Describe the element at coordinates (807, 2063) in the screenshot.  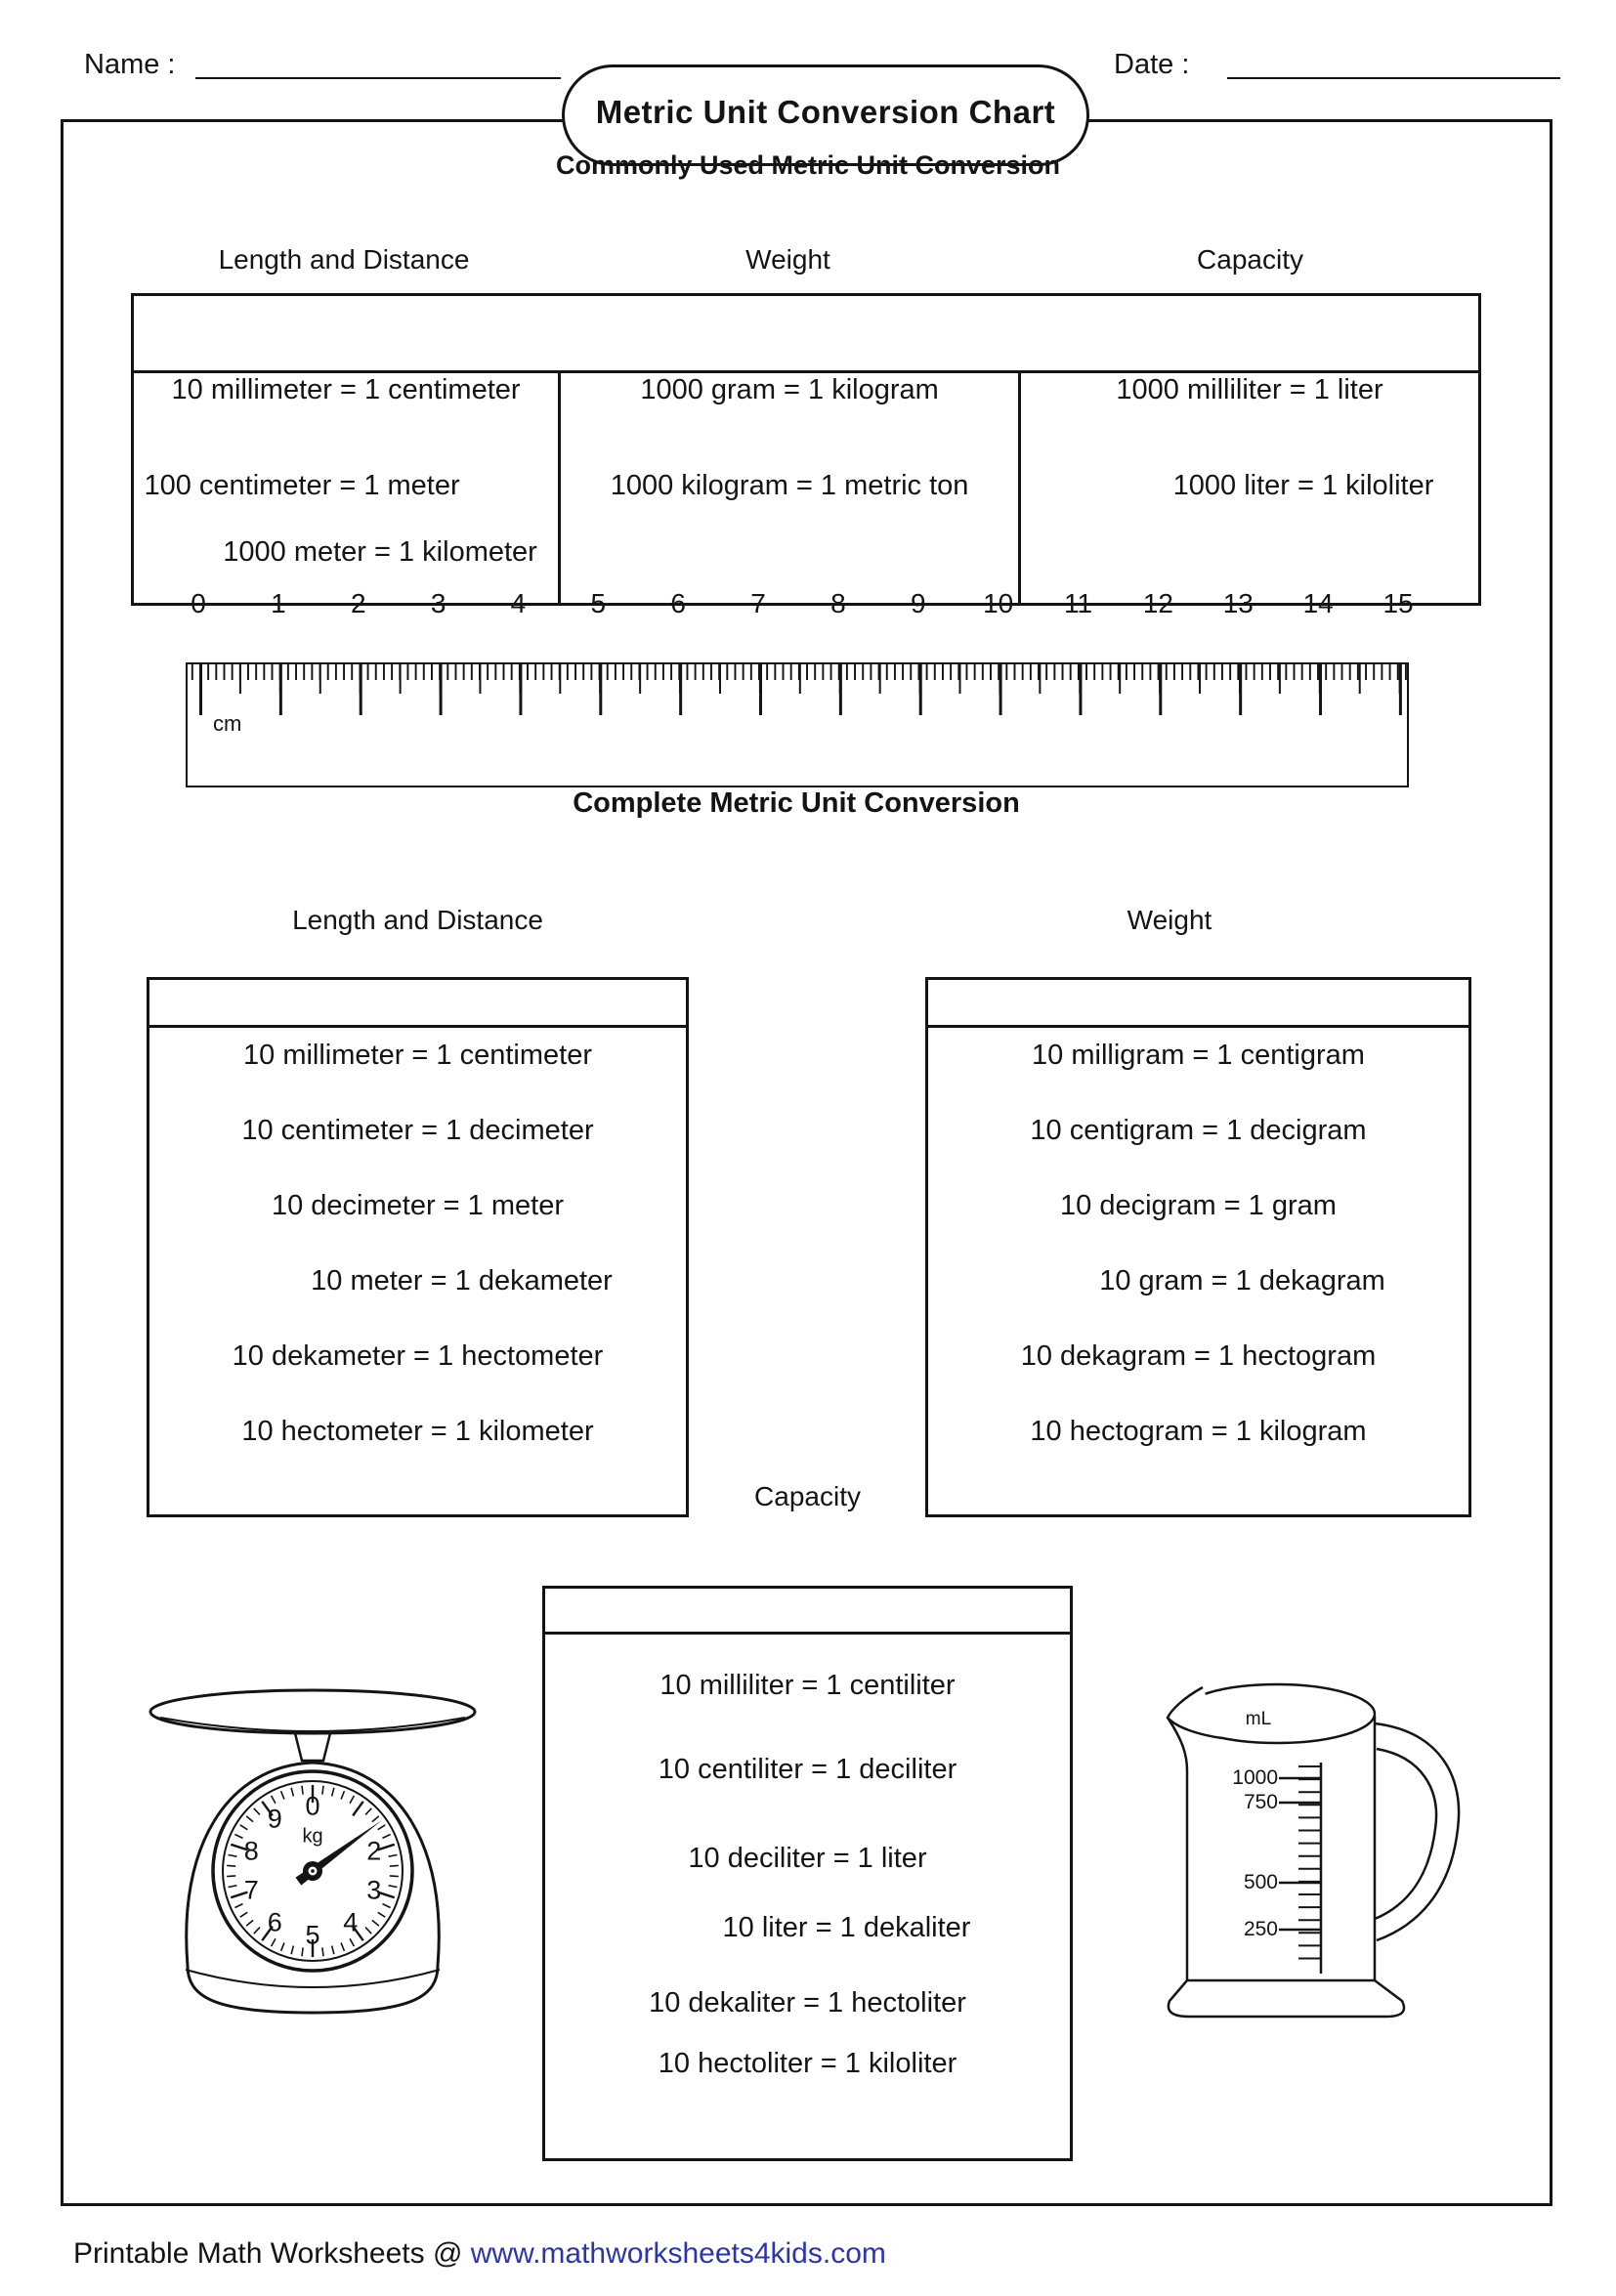
I see `conversion-fact: 10 hectoliter = 1 kiloliter` at that location.